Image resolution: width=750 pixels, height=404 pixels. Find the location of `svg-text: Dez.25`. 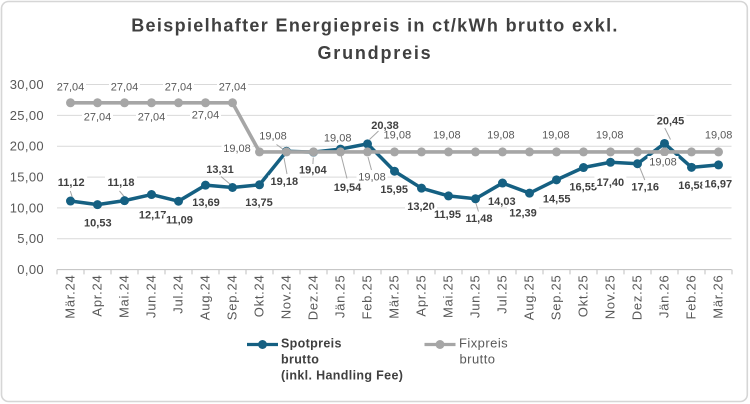

svg-text: Dez.25 is located at coordinates (637, 298).